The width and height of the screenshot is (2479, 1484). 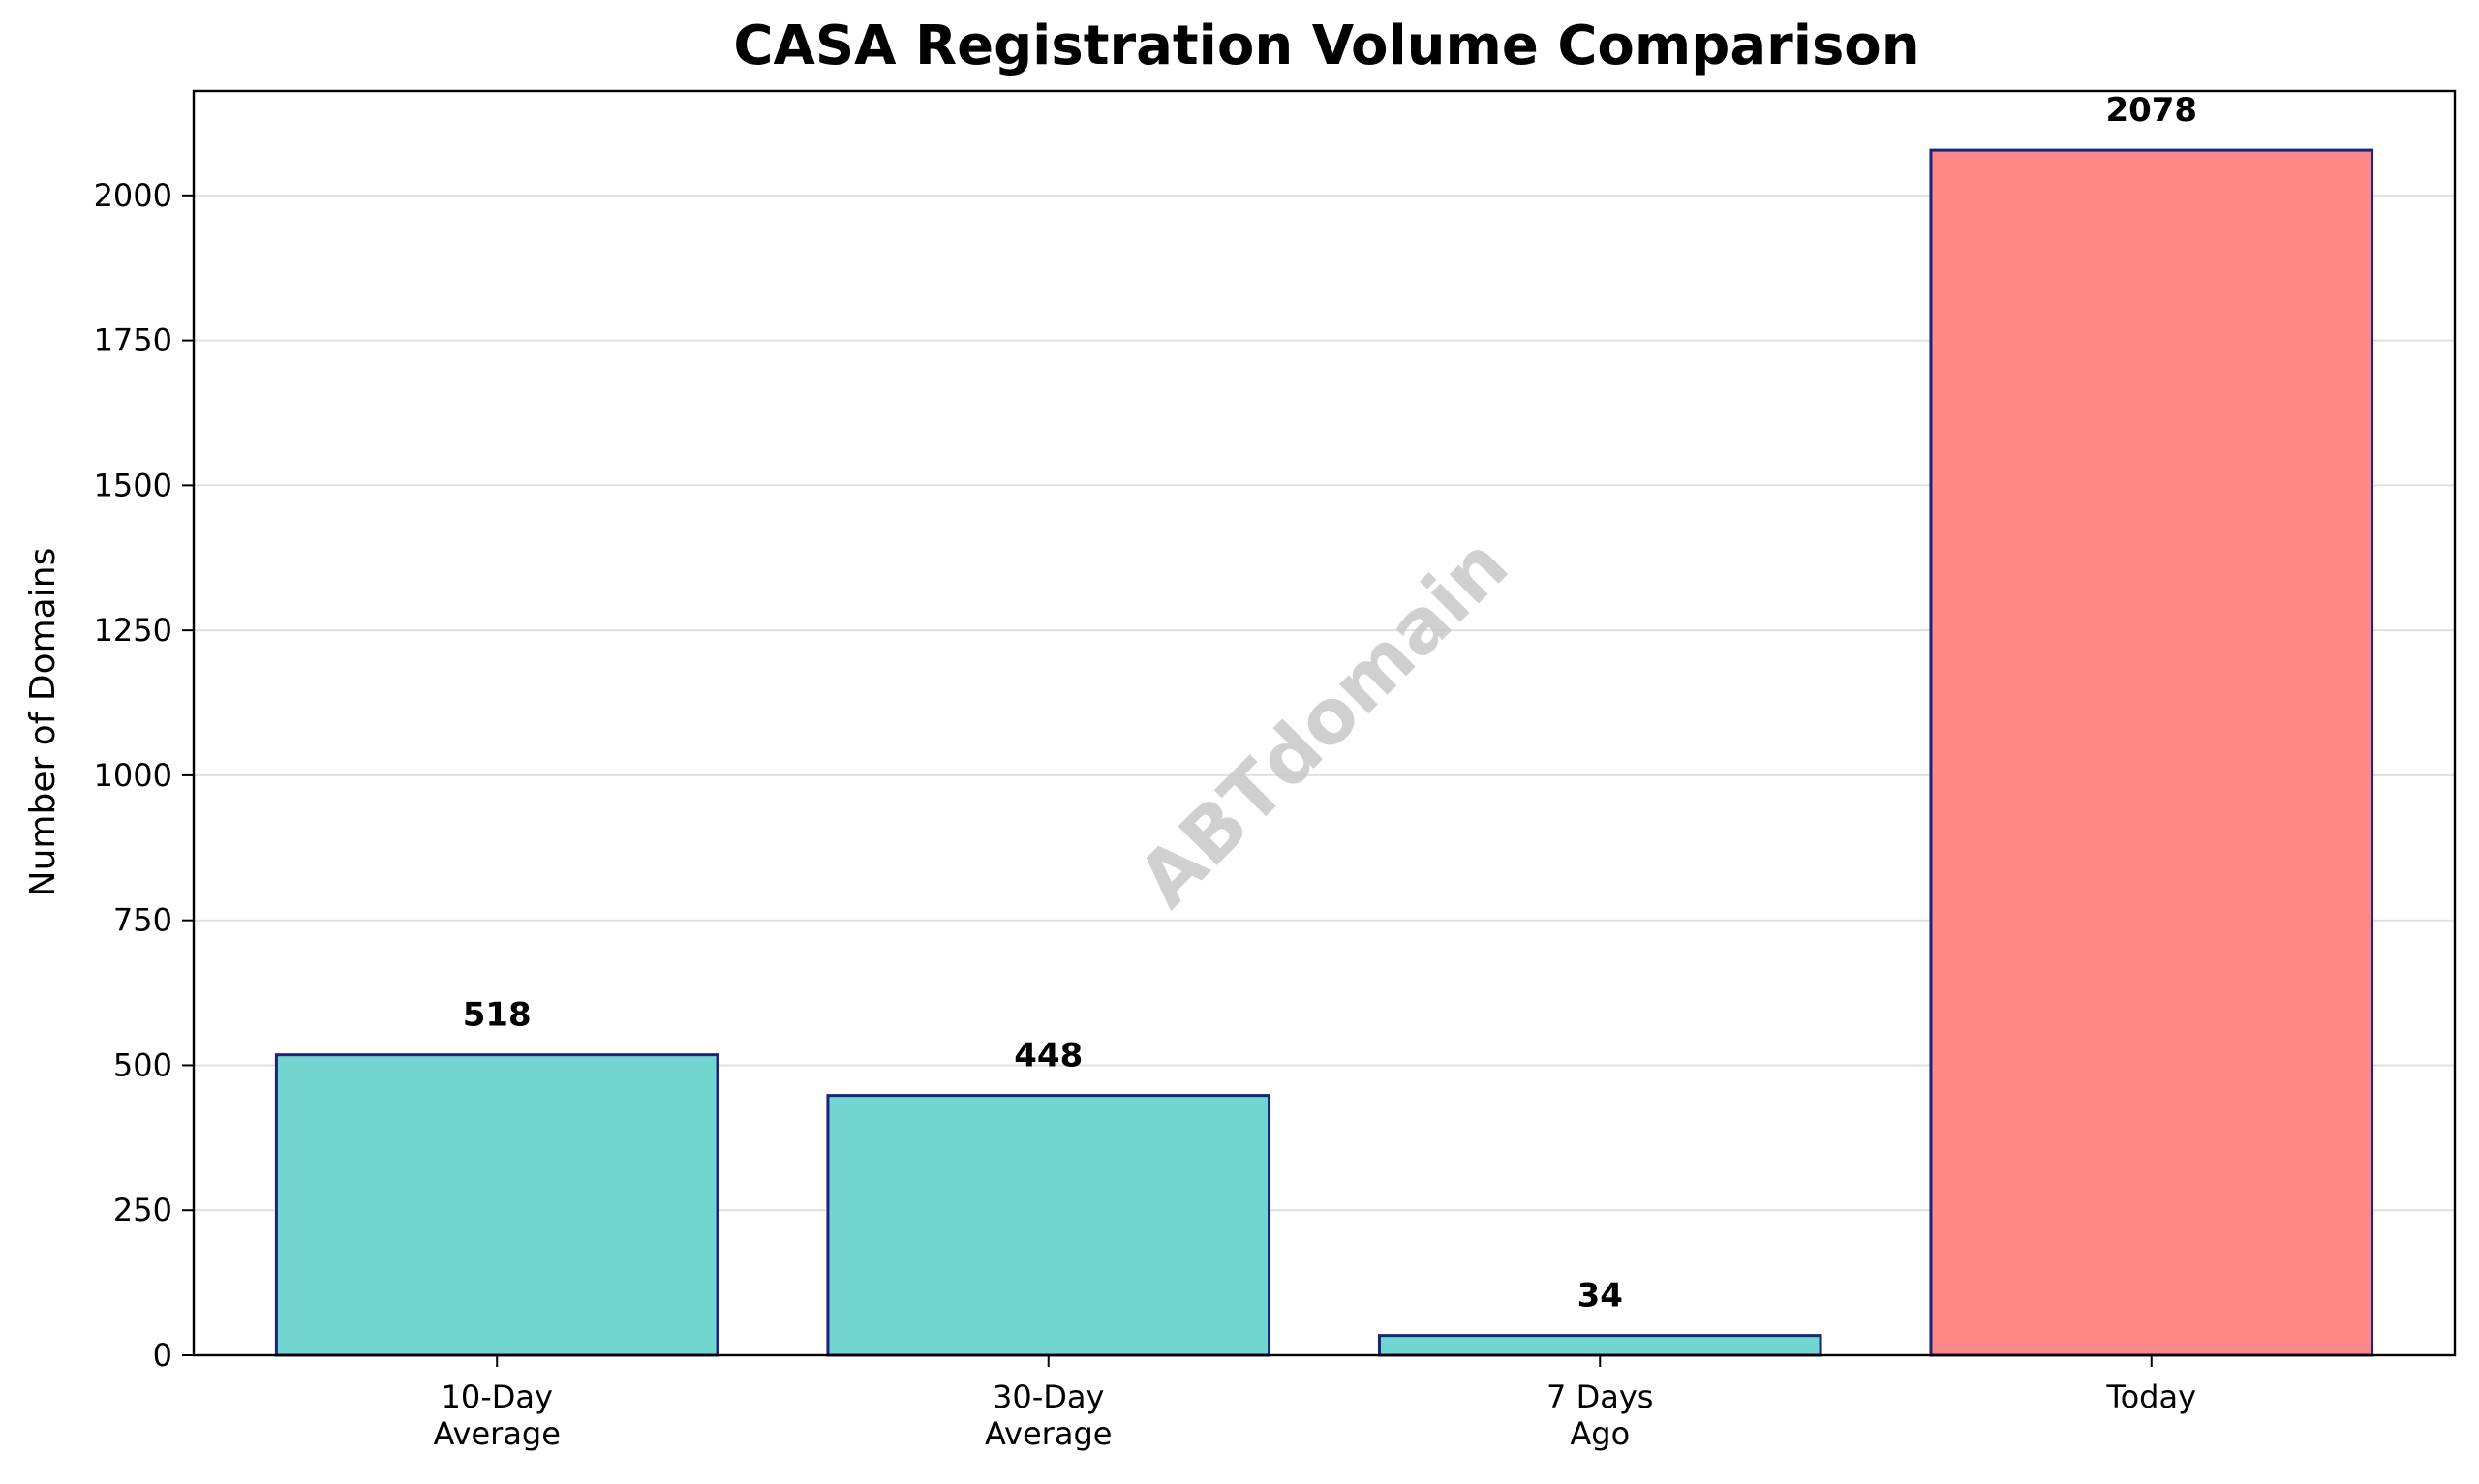 I want to click on bar-data-label: 2078, so click(x=2151, y=110).